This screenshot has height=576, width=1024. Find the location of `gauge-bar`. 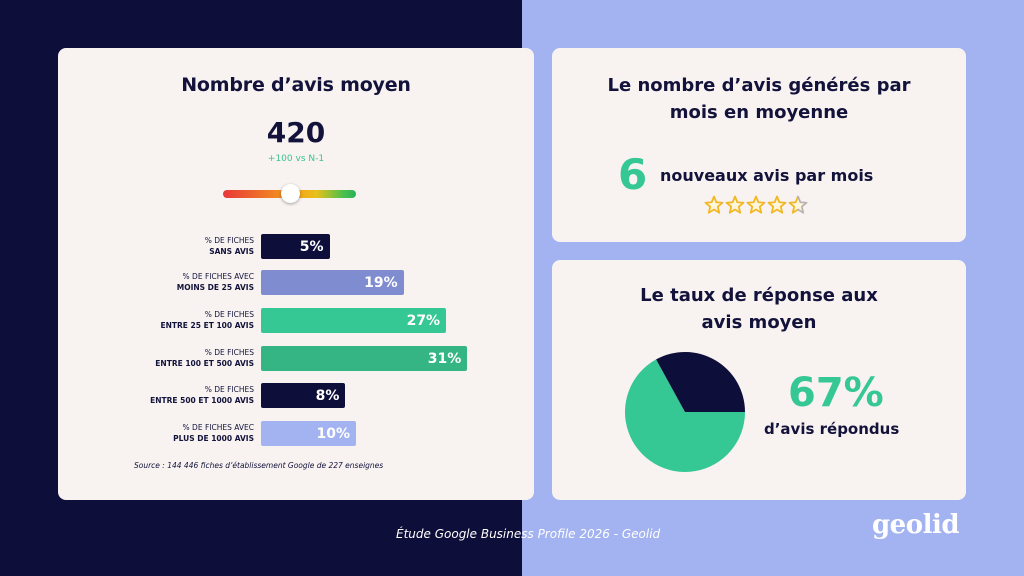

gauge-bar is located at coordinates (289, 193).